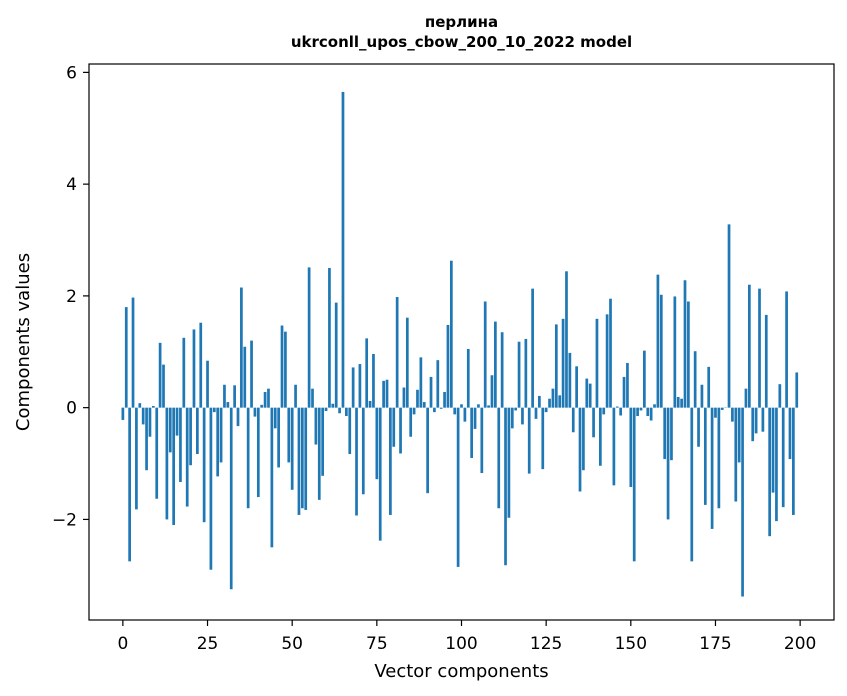 This screenshot has width=847, height=696. I want to click on x-tick-label: 75, so click(377, 644).